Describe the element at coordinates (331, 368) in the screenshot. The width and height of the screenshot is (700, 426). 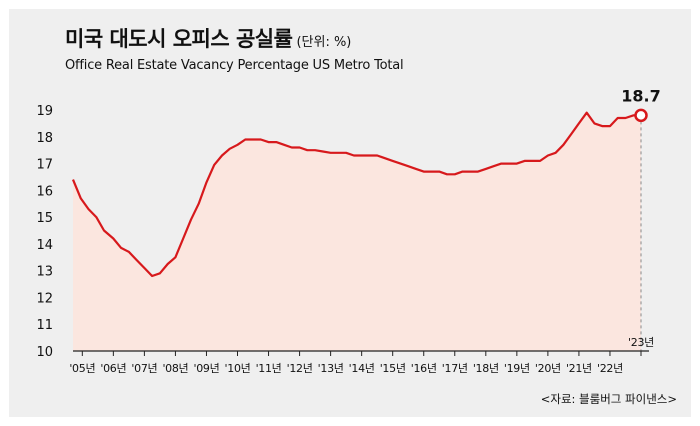
I see `x-tick-label: '13년` at that location.